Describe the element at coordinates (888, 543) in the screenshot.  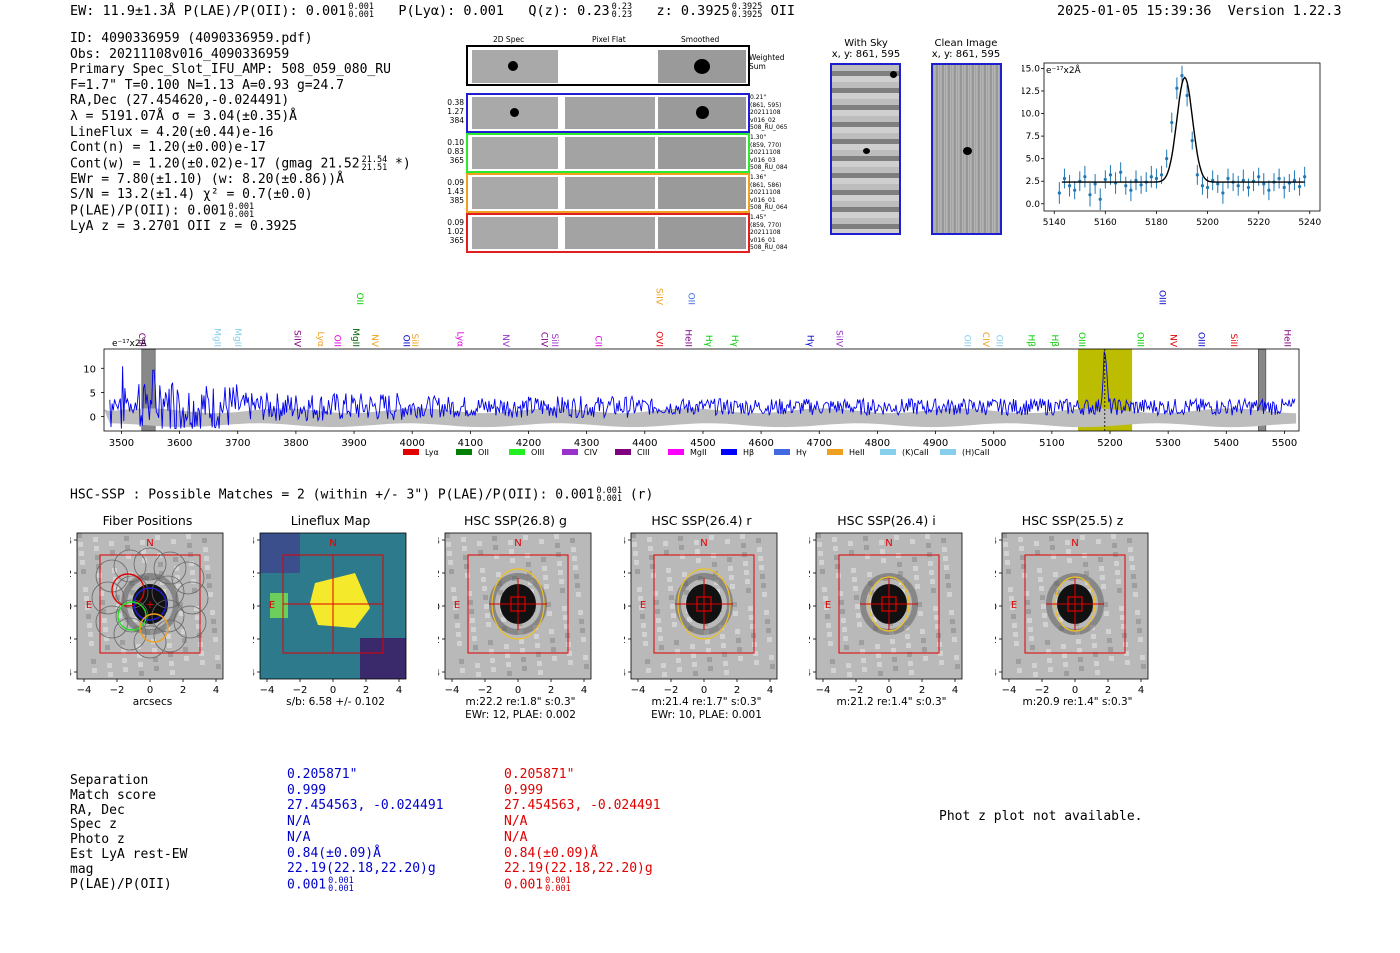
I see `north-label: N` at that location.